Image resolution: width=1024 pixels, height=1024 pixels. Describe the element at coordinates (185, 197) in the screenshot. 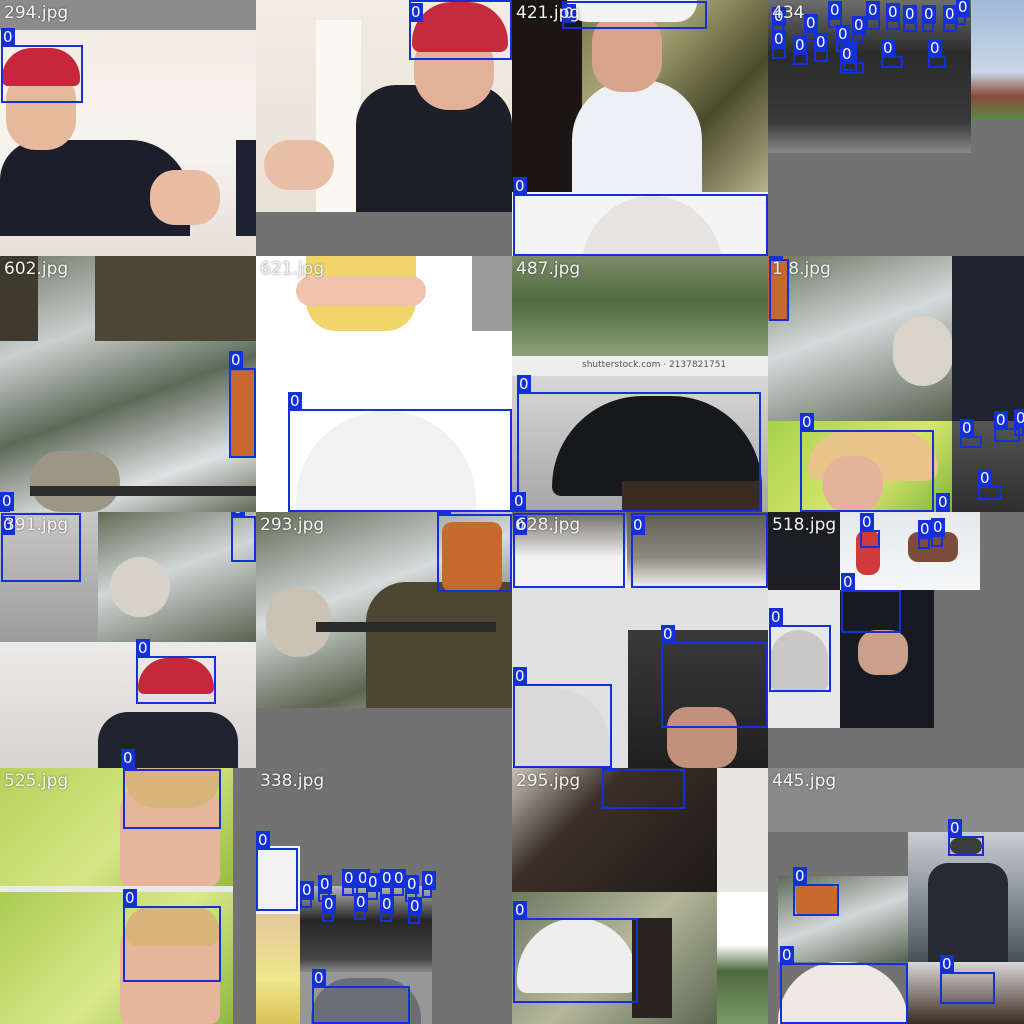

I see `photo-hand` at that location.